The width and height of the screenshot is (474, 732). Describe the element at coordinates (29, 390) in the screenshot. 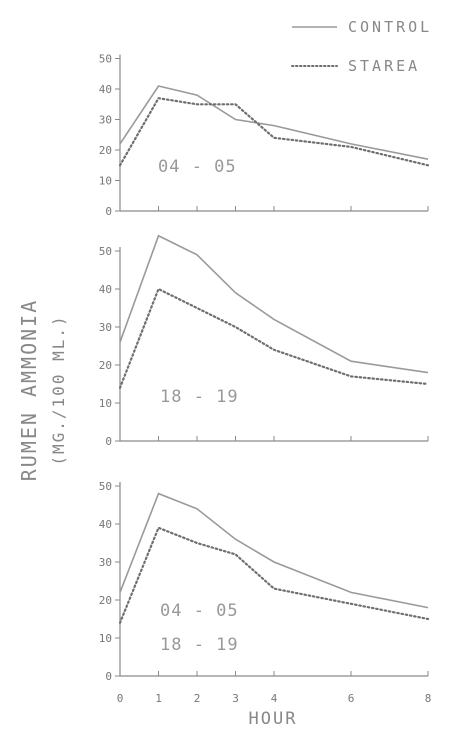

I see `y-axis-title: RUMEN AMMONIA` at that location.